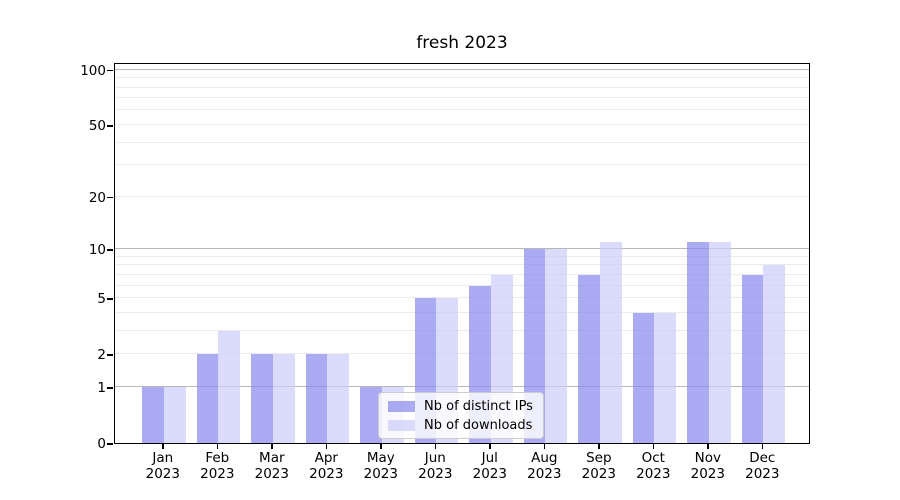 The height and width of the screenshot is (500, 900). Describe the element at coordinates (707, 466) in the screenshot. I see `x-tick-label-nov: Nov 2023` at that location.